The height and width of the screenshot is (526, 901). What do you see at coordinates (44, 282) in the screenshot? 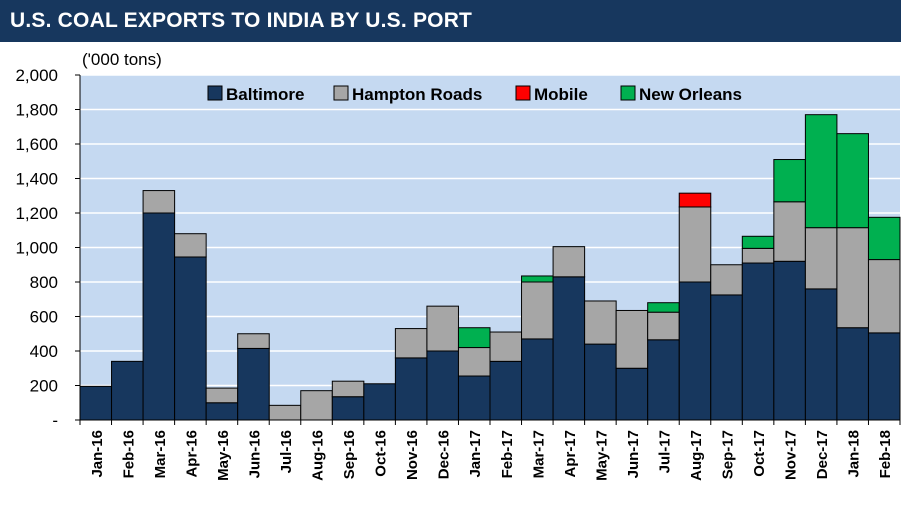
I see `y-tick-label: 800` at bounding box center [44, 282].